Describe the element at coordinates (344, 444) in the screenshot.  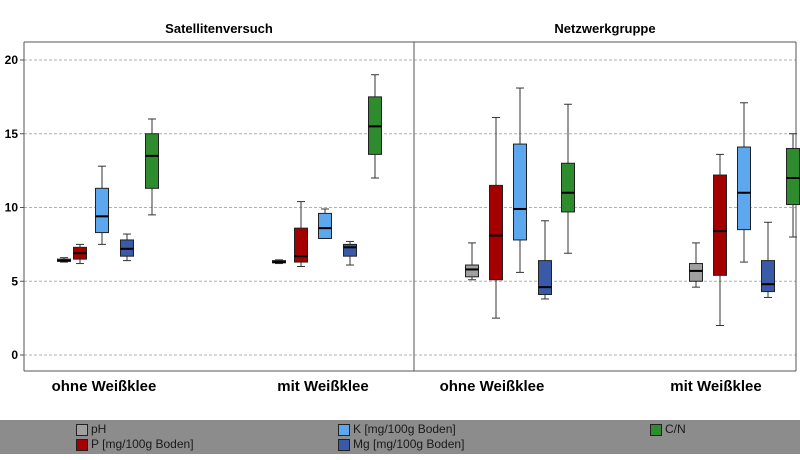
I see `legend-swatch-mg` at that location.